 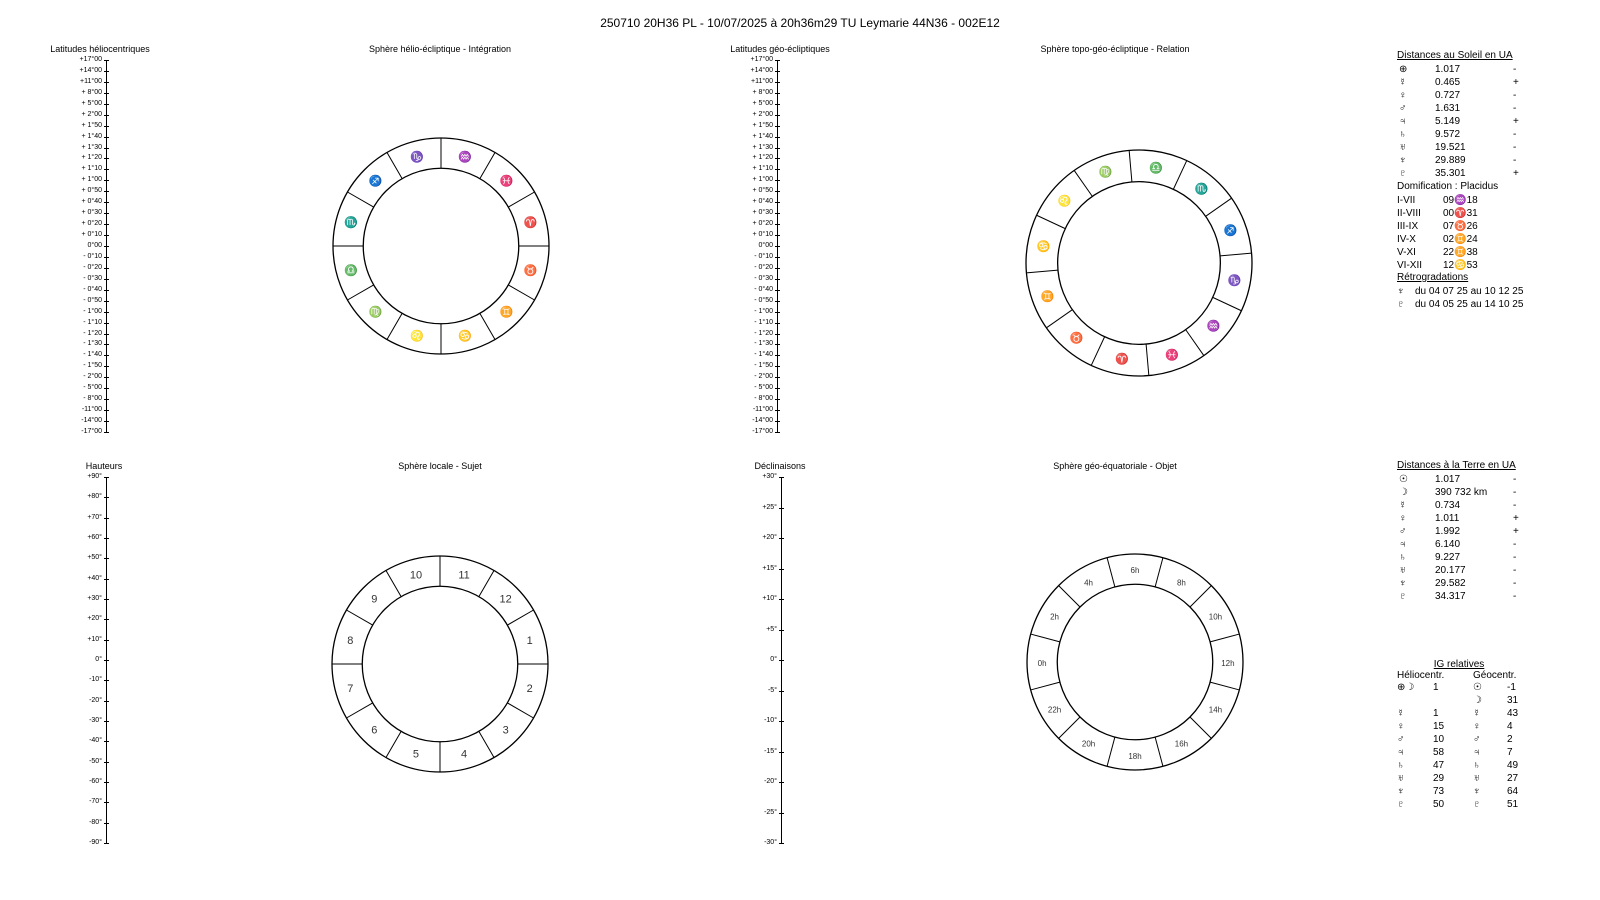 What do you see at coordinates (91, 224) in the screenshot?
I see `scale-tick-label: + 0°20` at bounding box center [91, 224].